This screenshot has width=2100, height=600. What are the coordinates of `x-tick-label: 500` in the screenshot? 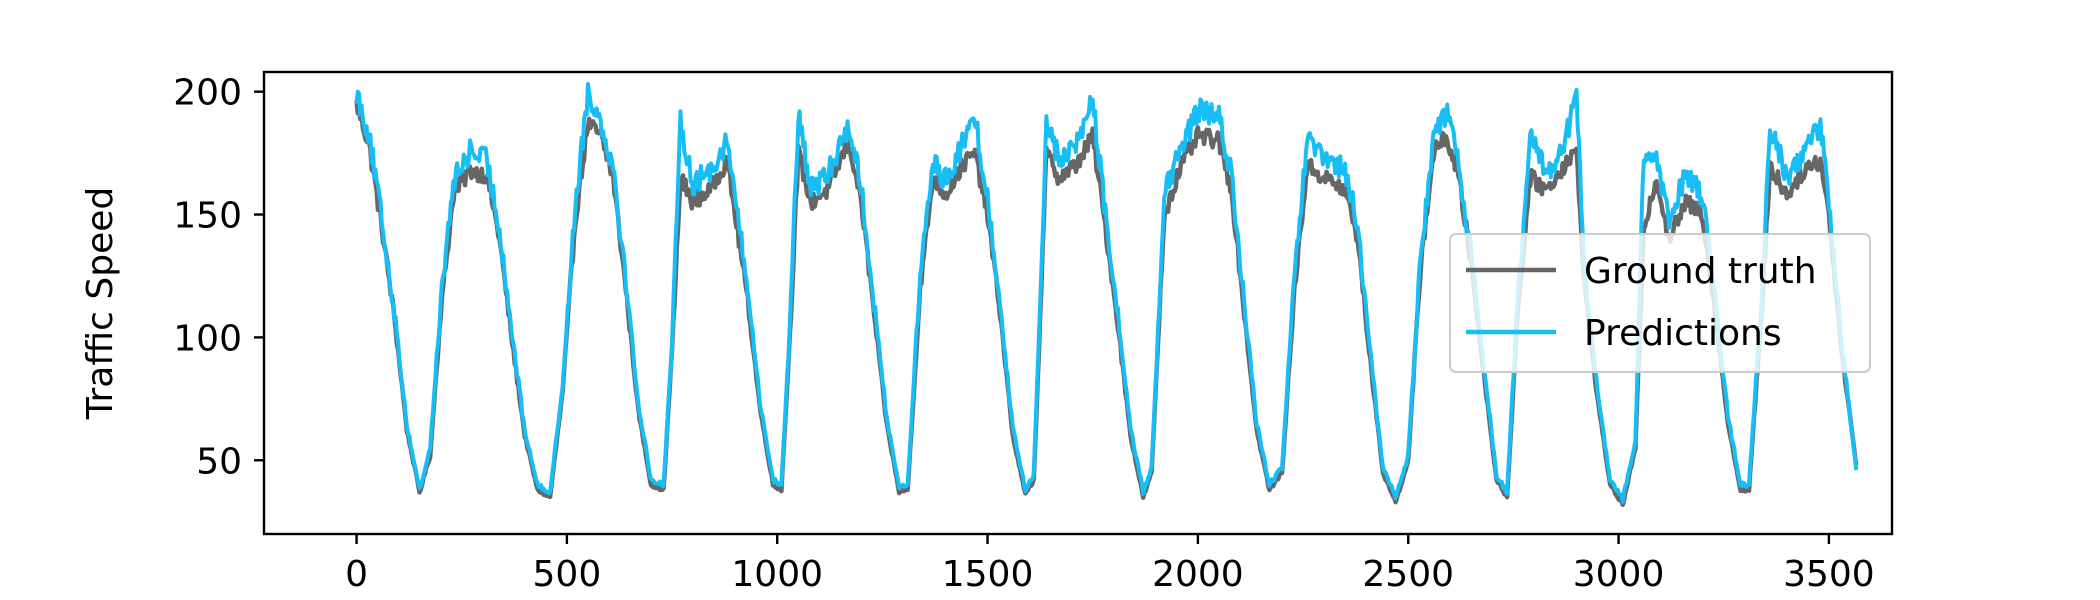 It's located at (567, 574).